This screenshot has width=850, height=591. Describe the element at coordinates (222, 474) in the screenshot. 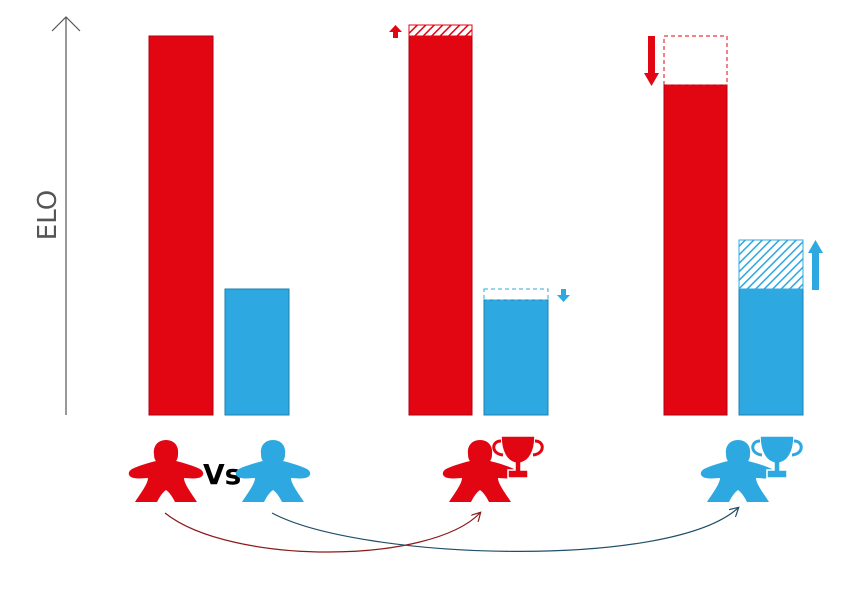

I see `versus-label: Vs` at that location.